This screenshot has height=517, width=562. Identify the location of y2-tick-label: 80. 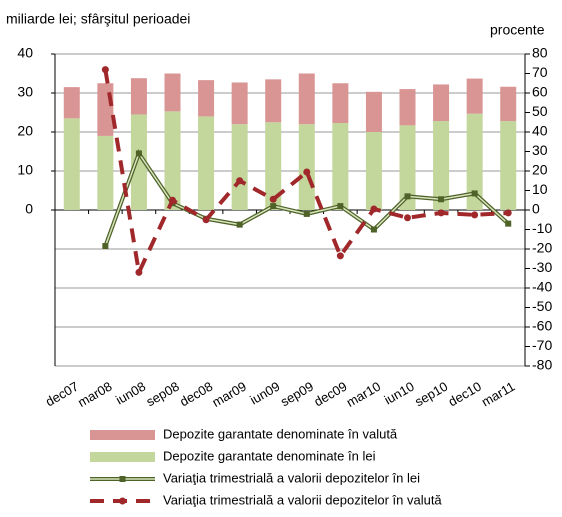
(540, 53).